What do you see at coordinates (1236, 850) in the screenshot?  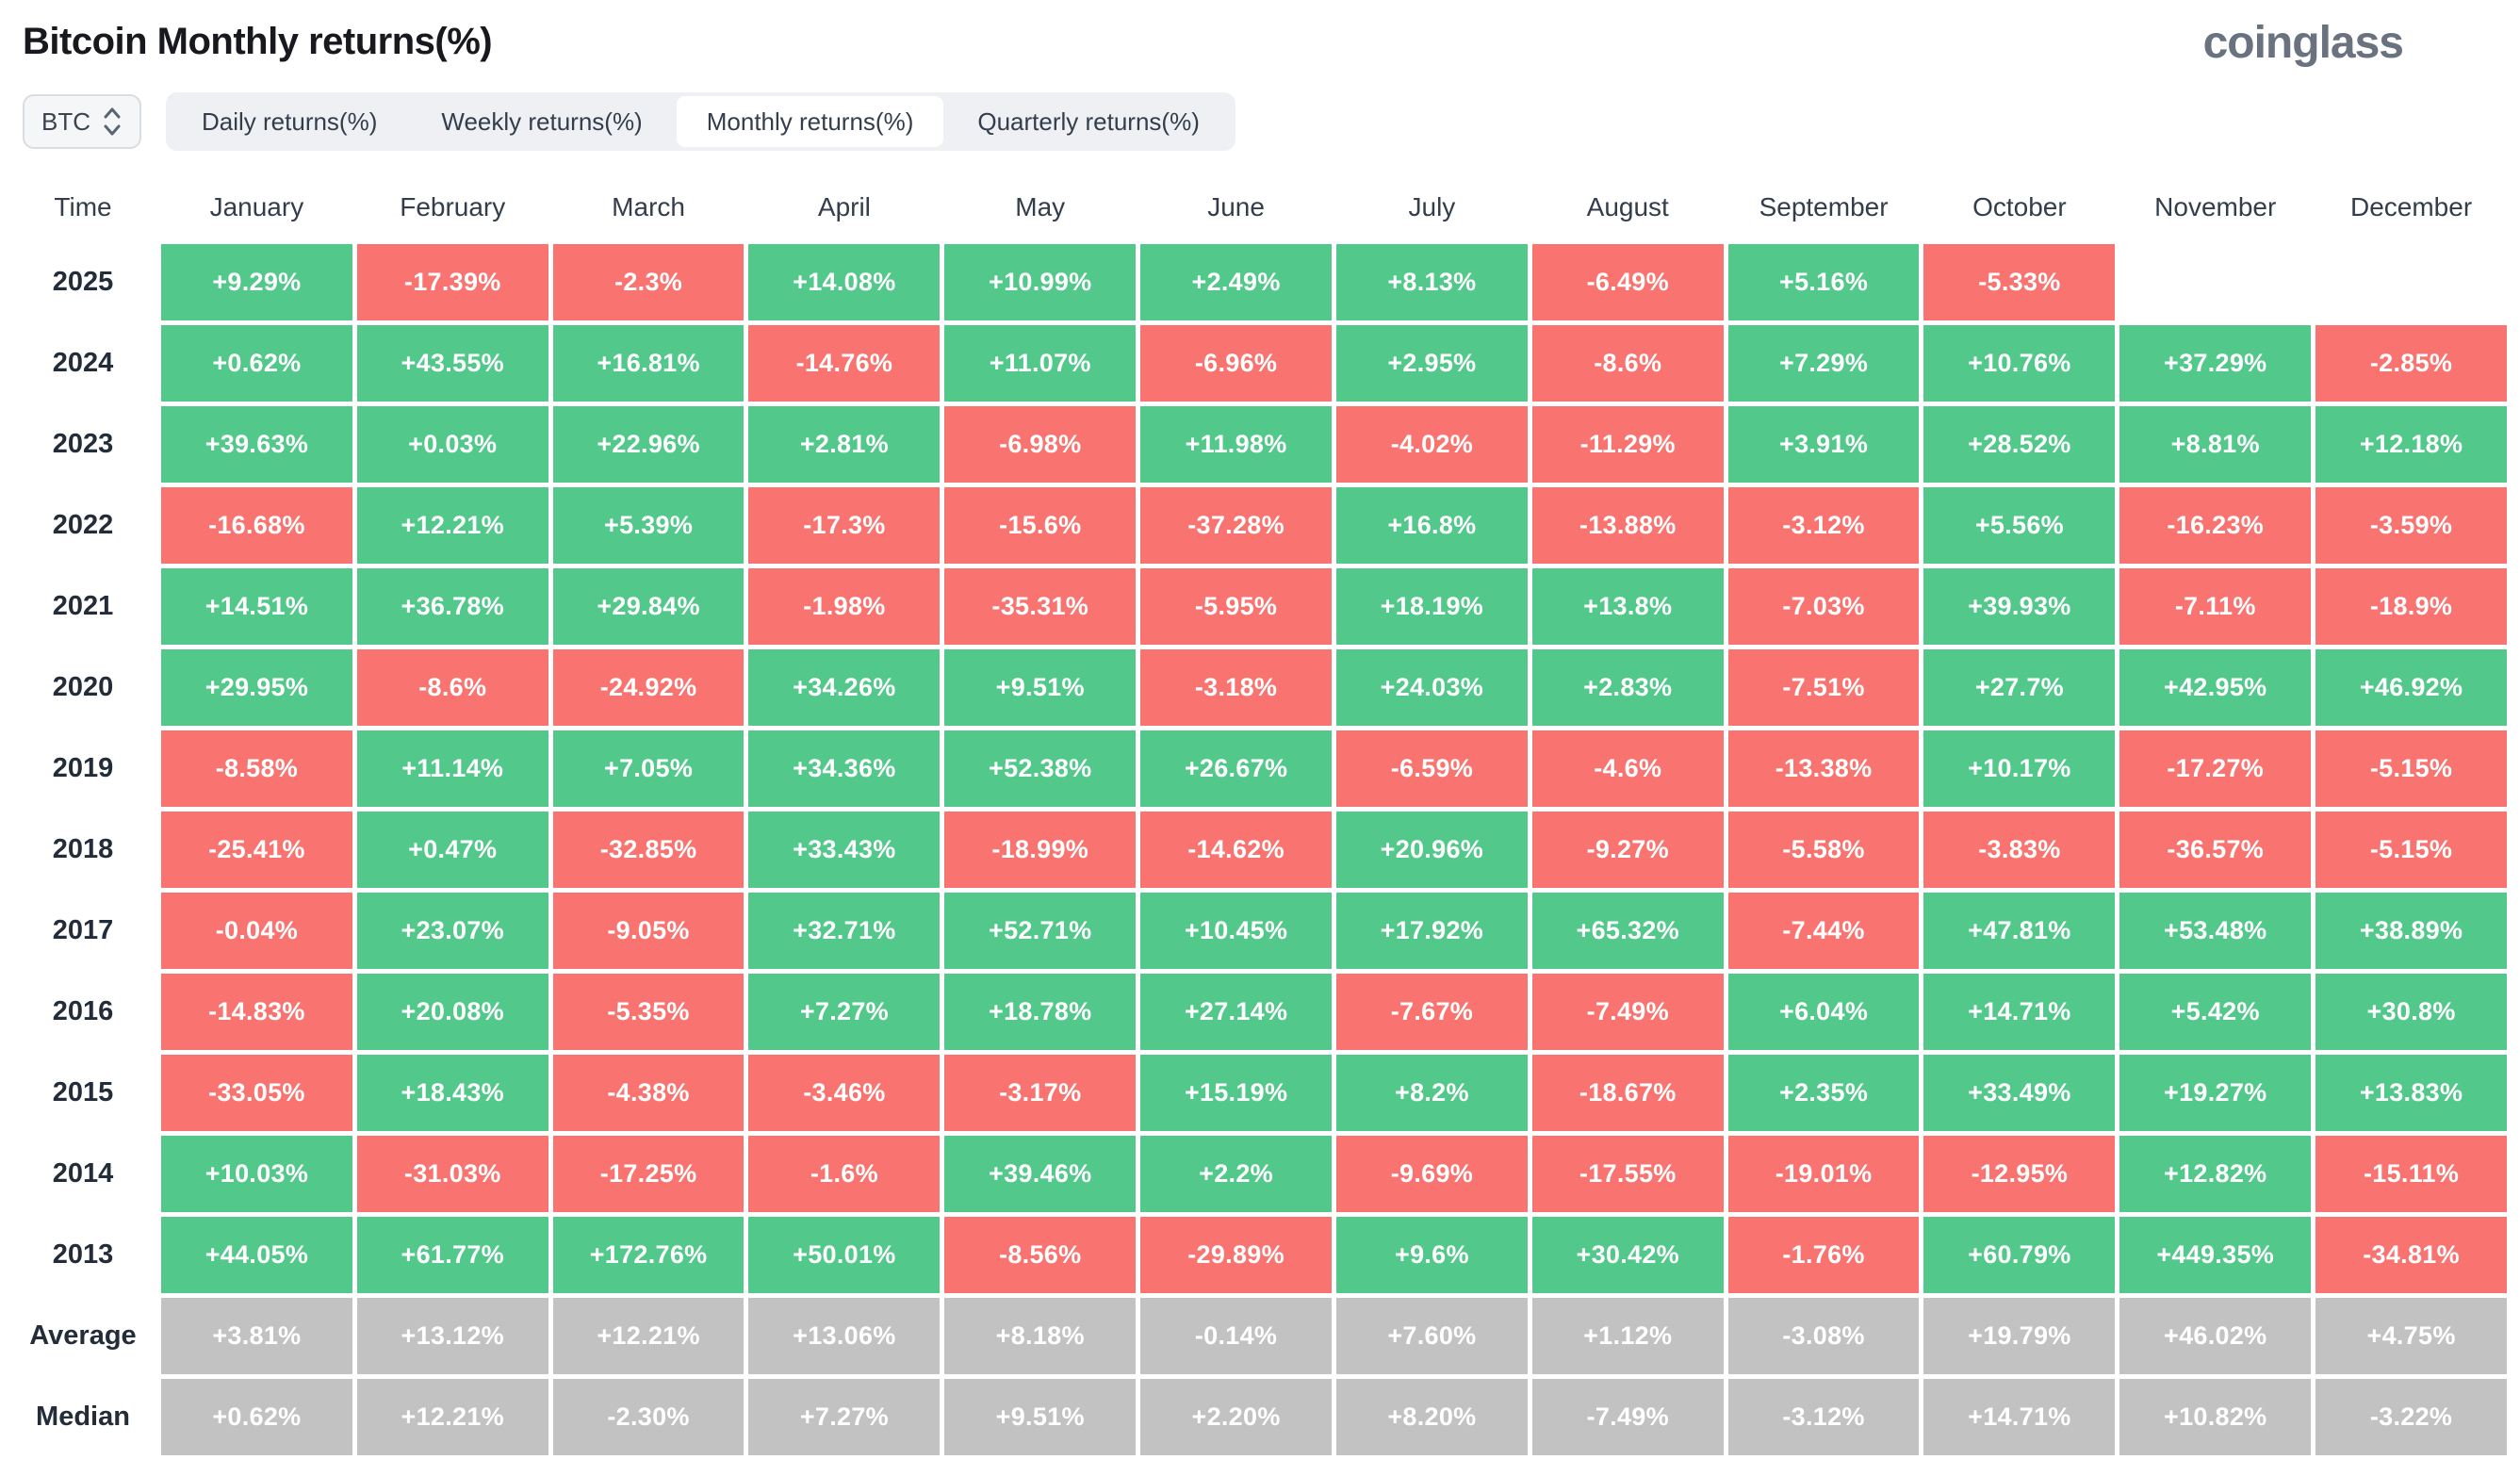 I see `return-cell: -14.62%` at bounding box center [1236, 850].